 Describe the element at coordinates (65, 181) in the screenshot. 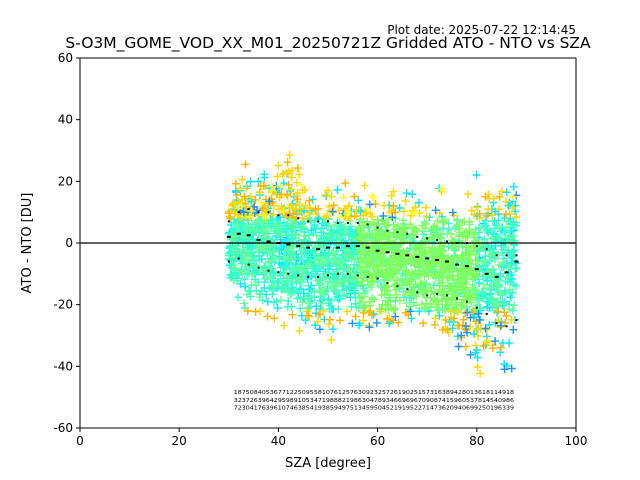

I see `y-tick-label: 20` at that location.